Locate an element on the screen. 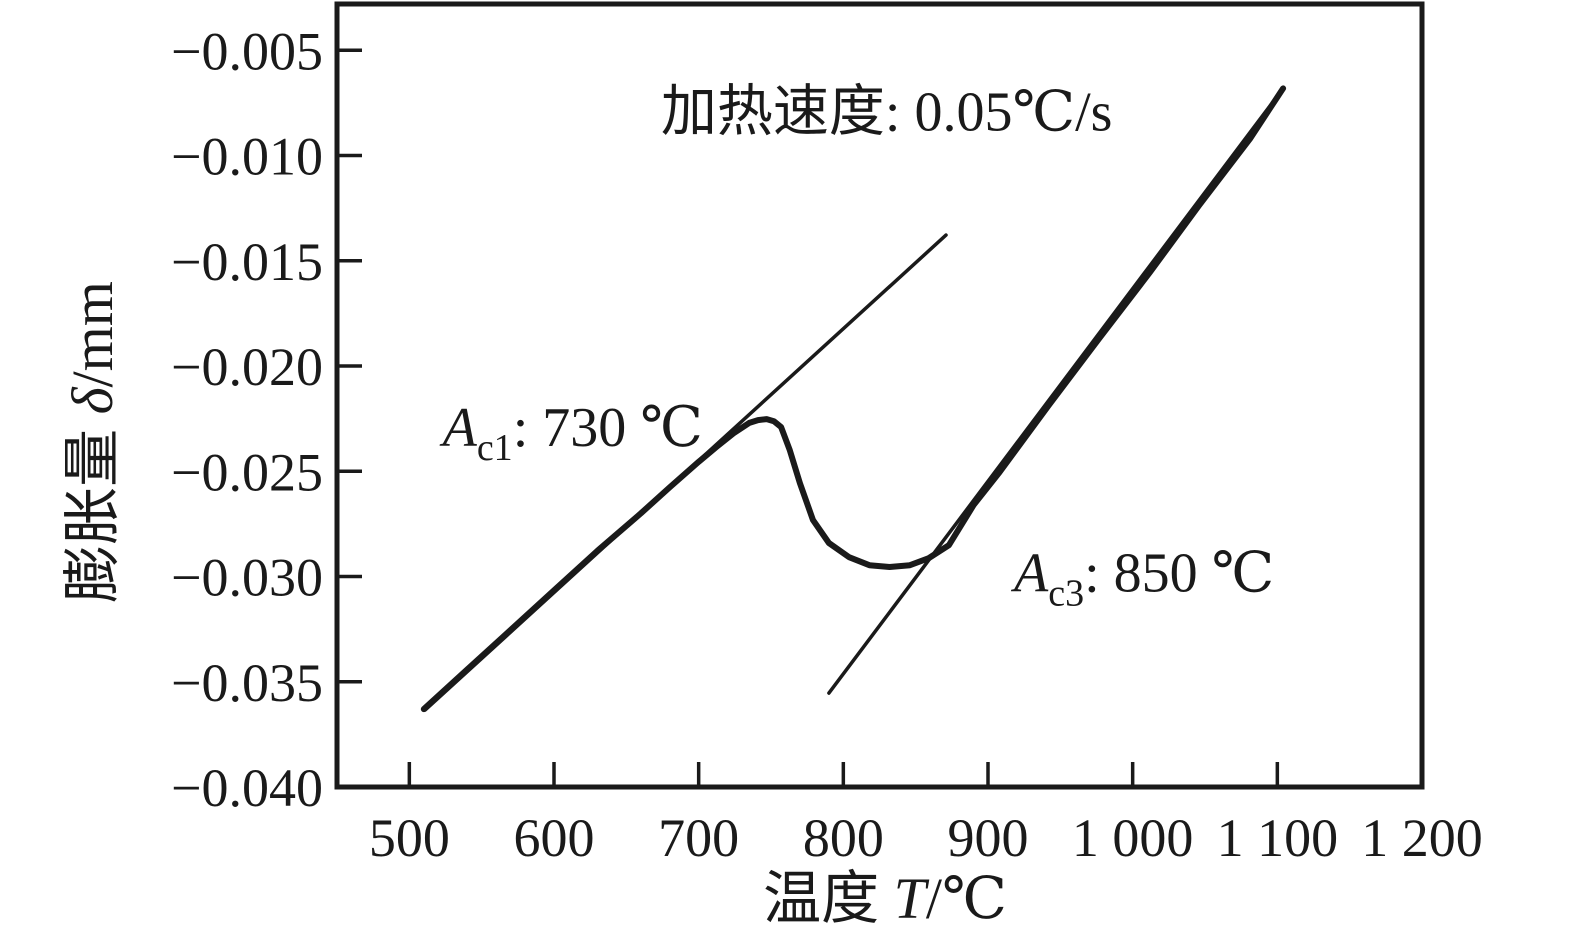  y-tick-label-35: −0.035 is located at coordinates (247, 683).